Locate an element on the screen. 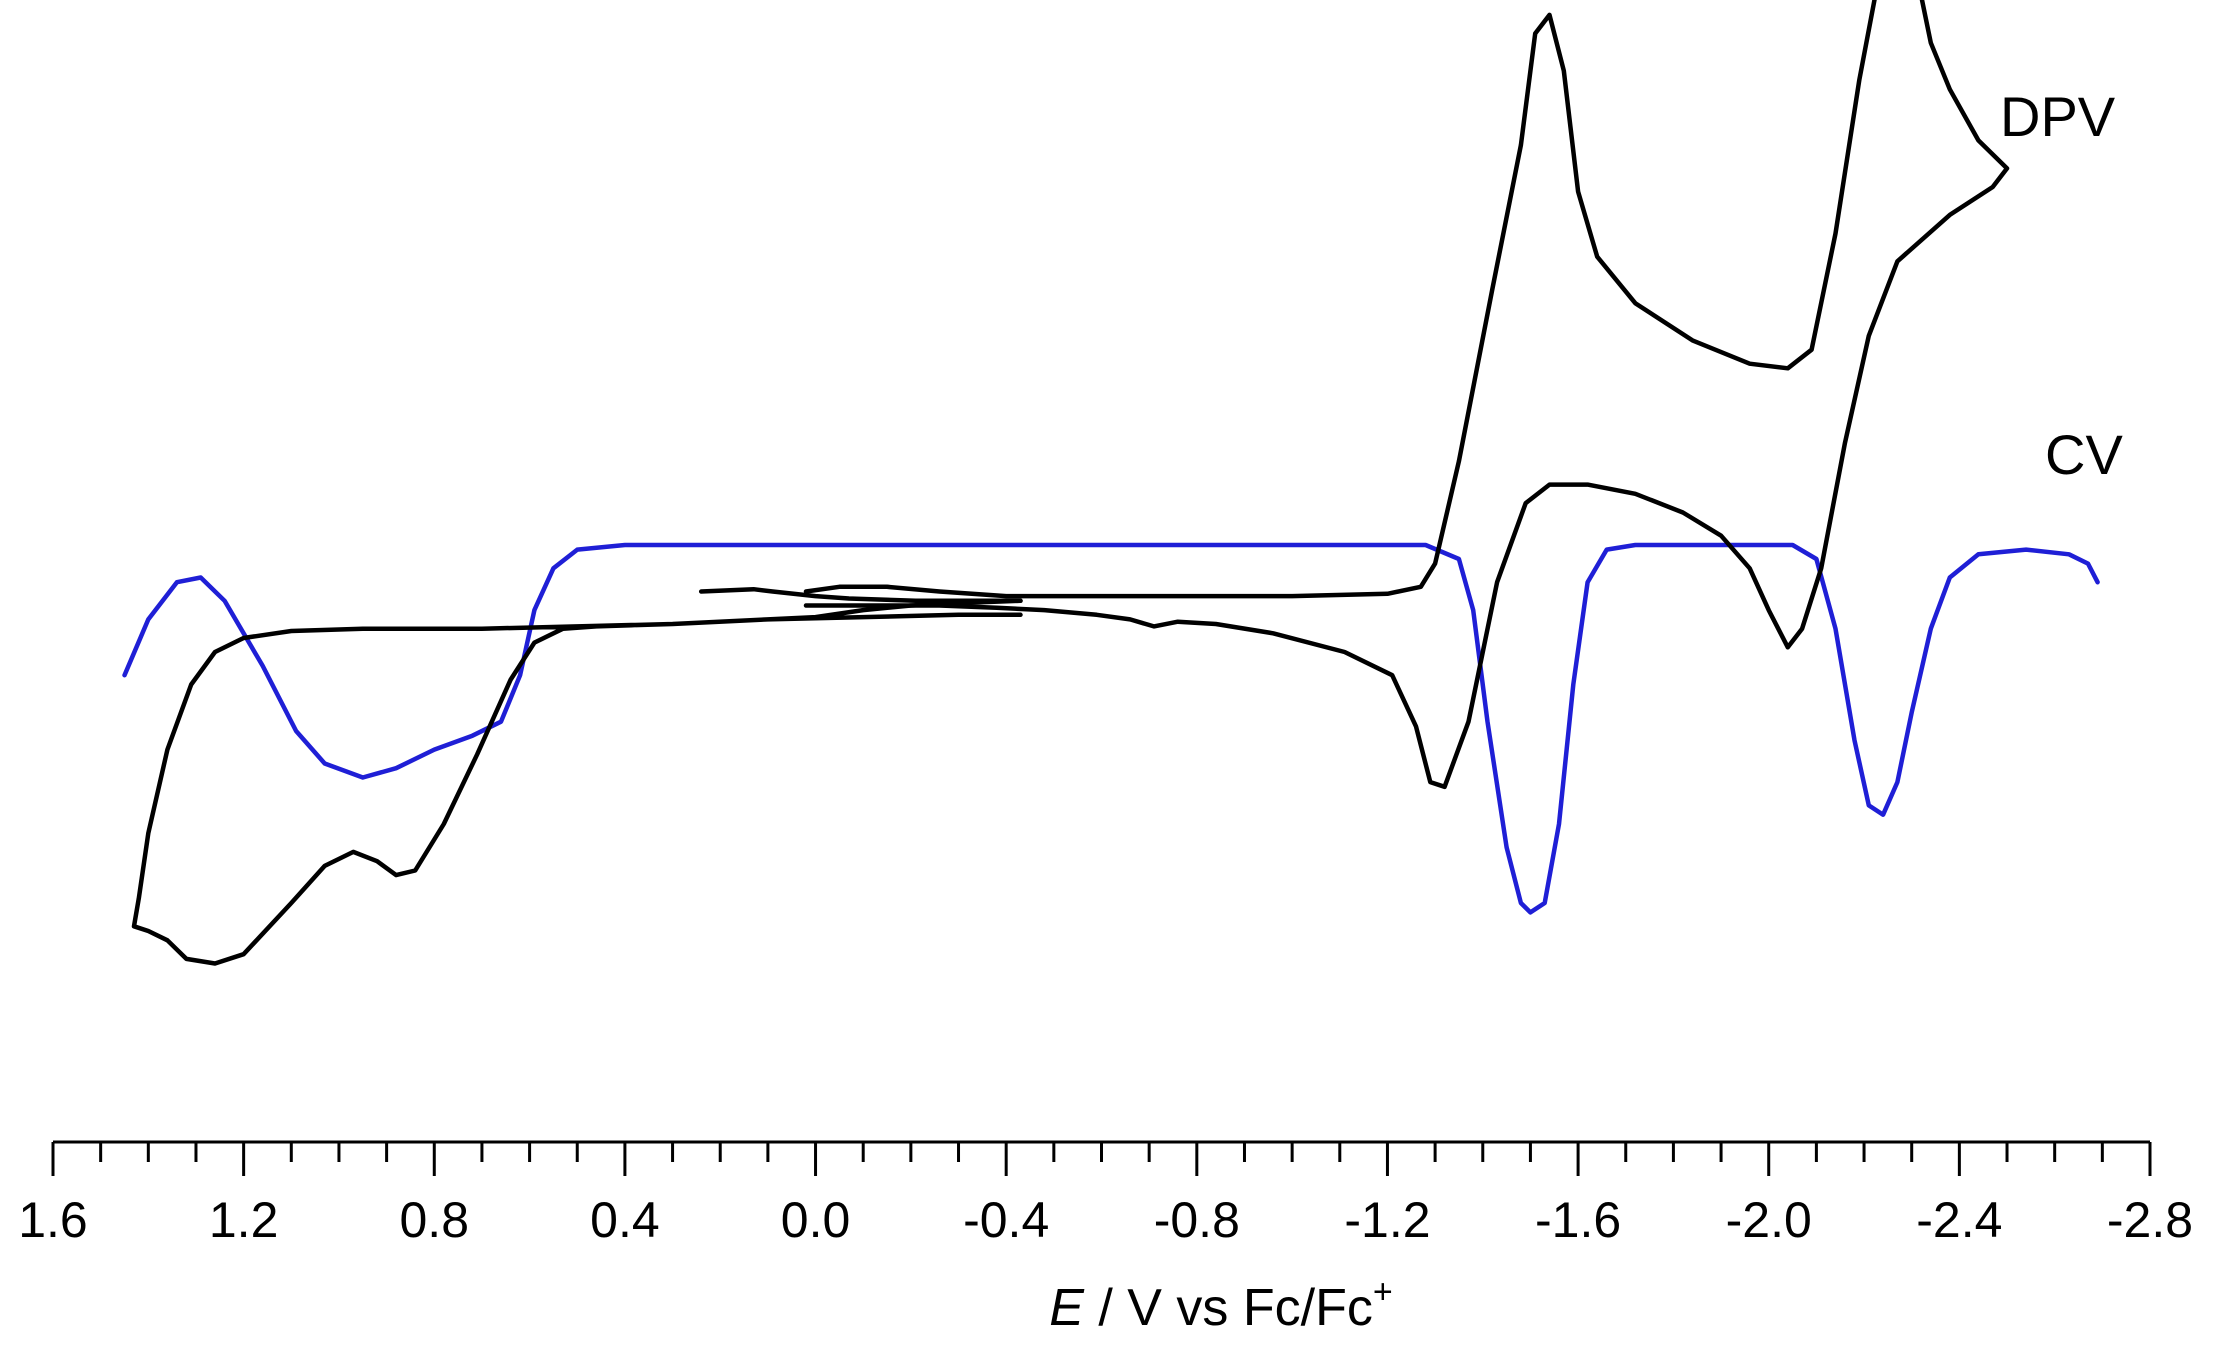  x-tick-label: 0.4 is located at coordinates (625, 1220).